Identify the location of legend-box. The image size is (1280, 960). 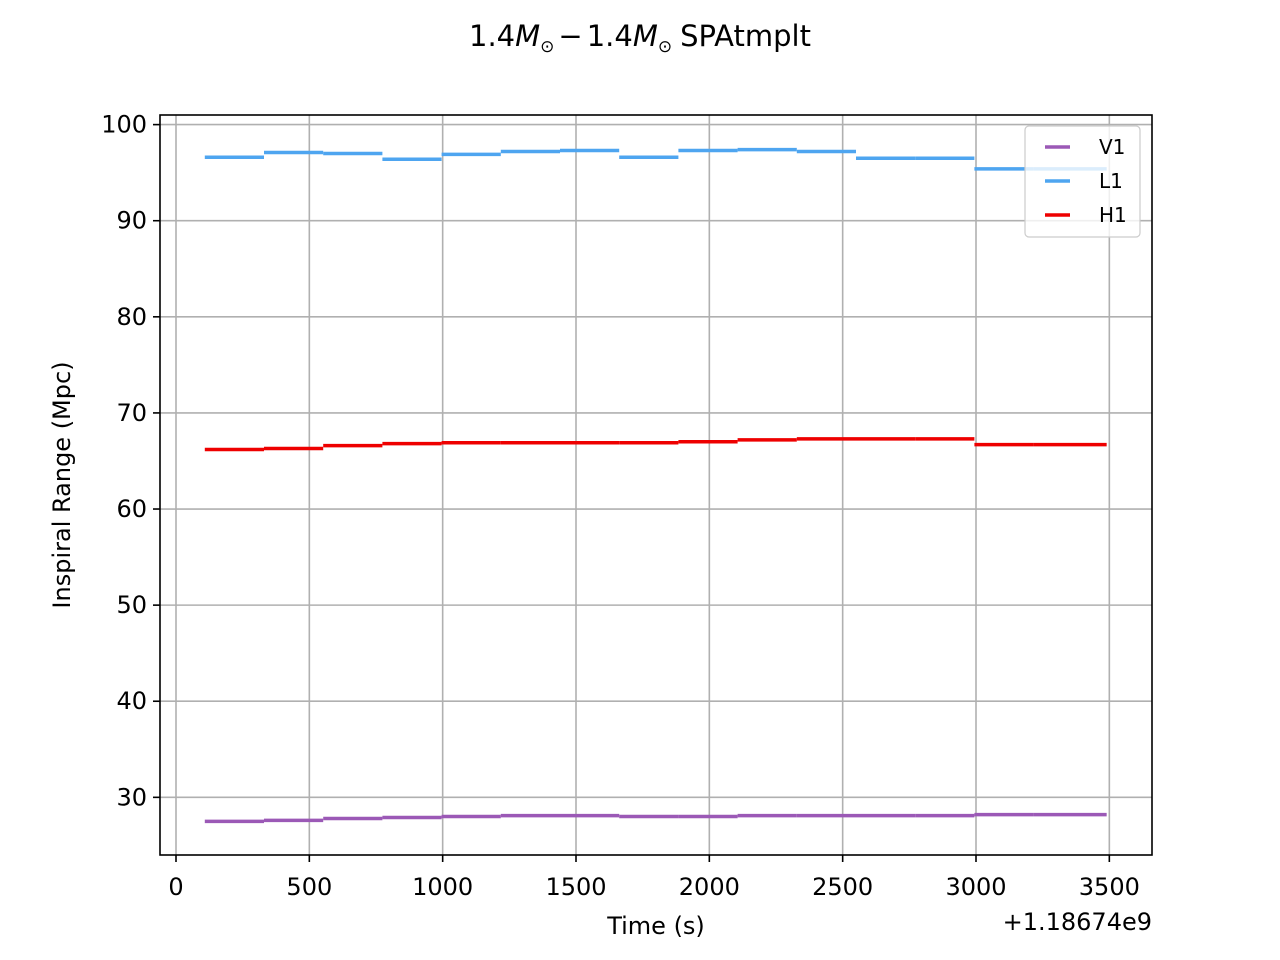
(1082, 181).